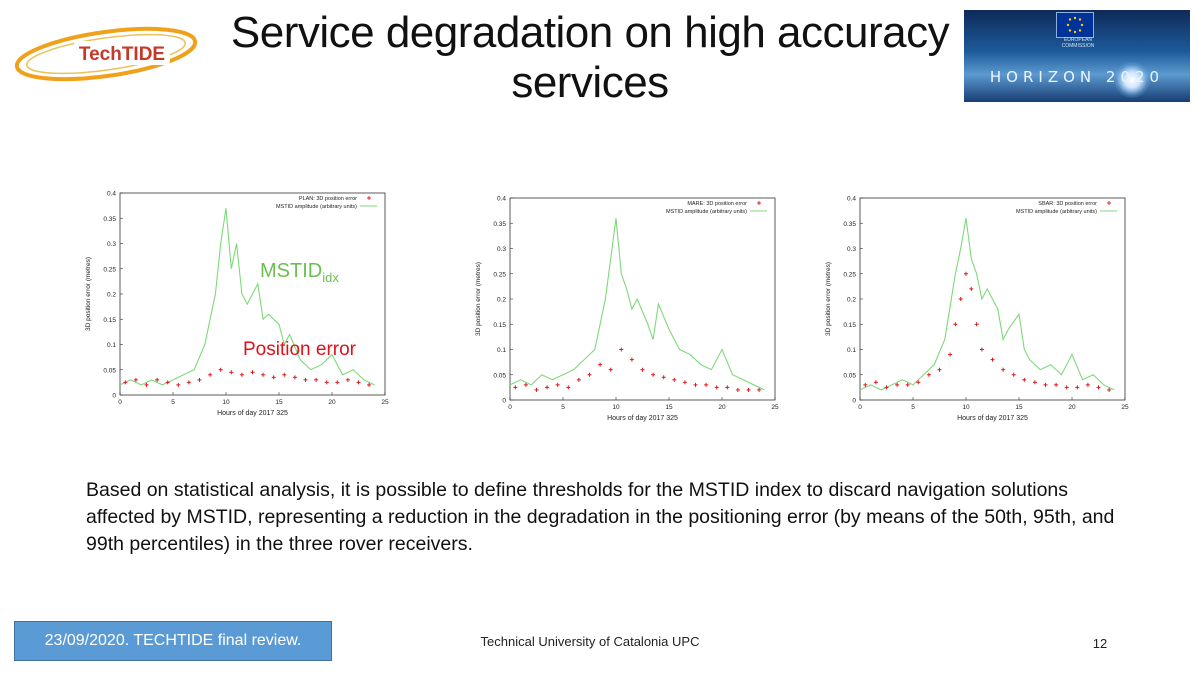 The width and height of the screenshot is (1200, 673). I want to click on page-number: 12, so click(1100, 643).